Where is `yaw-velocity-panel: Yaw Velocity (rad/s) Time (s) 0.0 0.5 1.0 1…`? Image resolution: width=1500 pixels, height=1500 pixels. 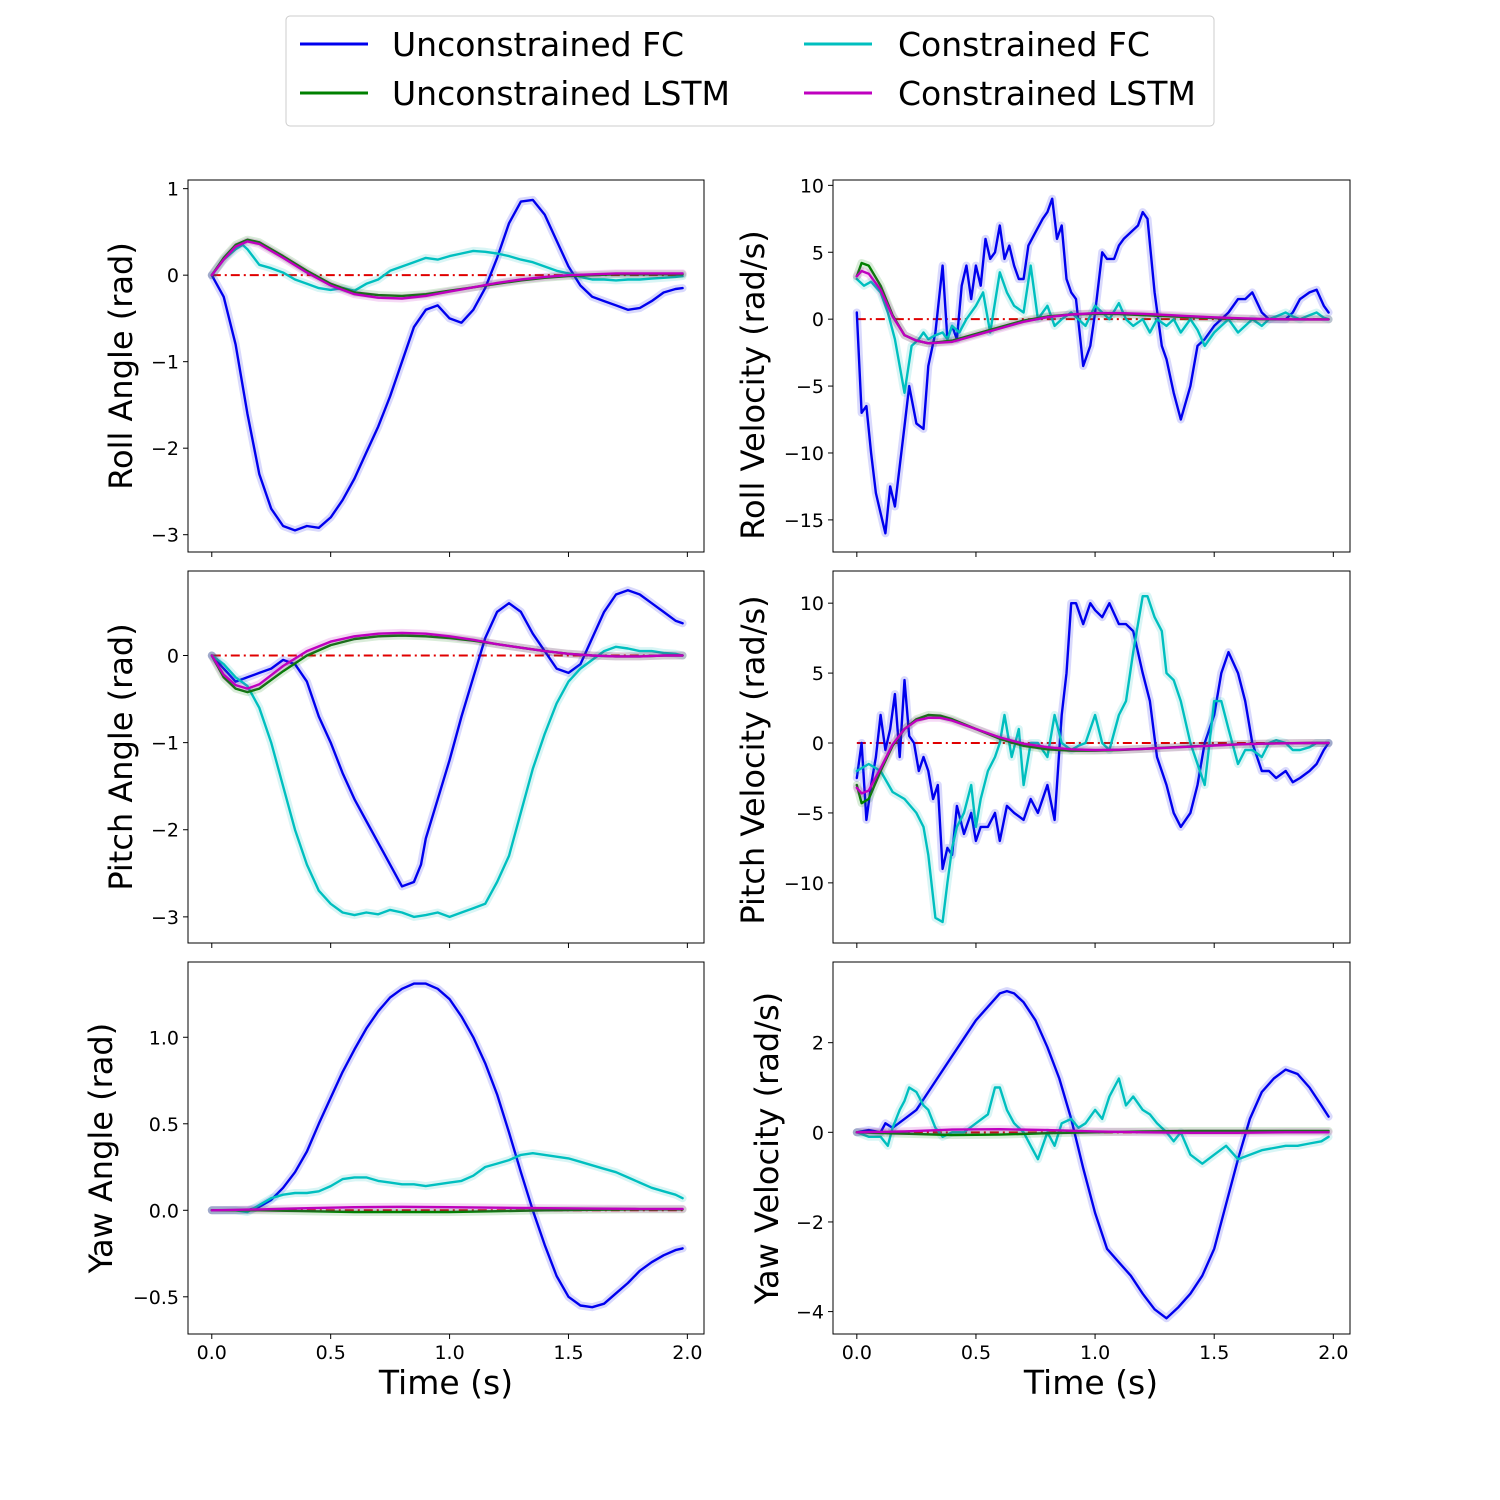
yaw-velocity-panel: Yaw Velocity (rad/s) Time (s) 0.0 0.5 1.0 1… is located at coordinates (1049, 1181).